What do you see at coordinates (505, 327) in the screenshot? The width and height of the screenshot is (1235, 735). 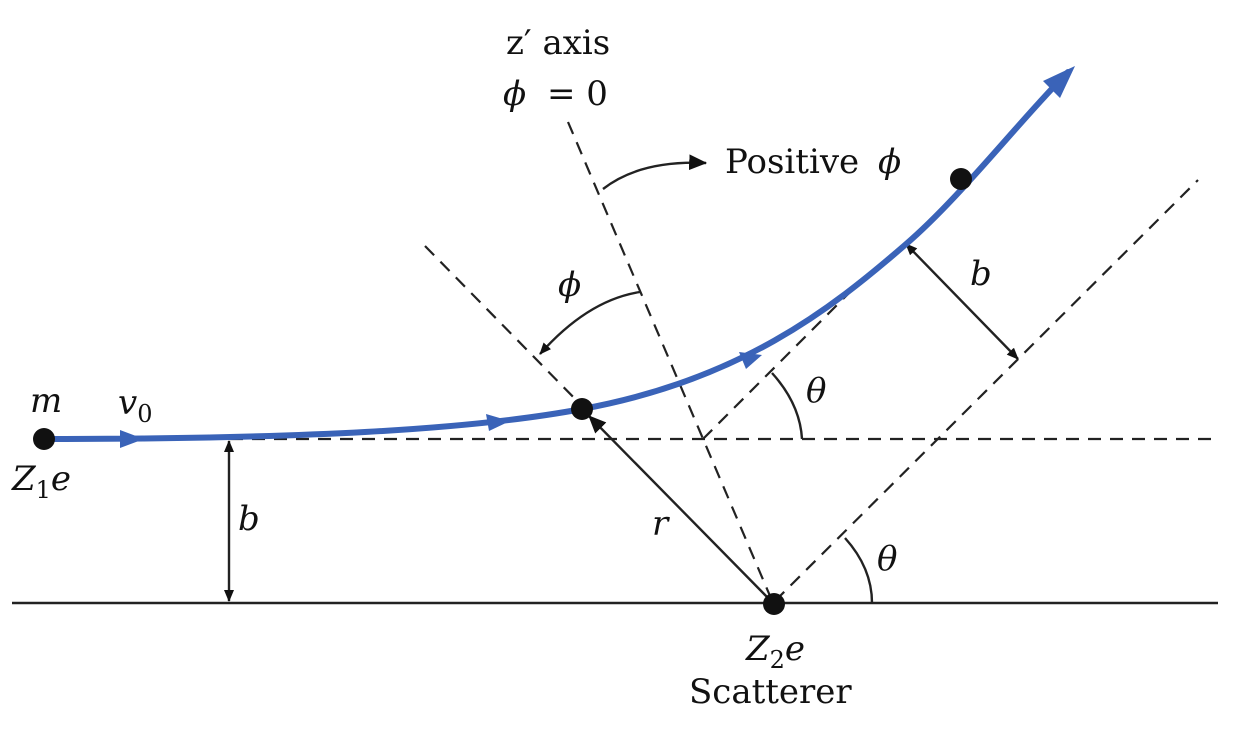 I see `particle-position-line` at bounding box center [505, 327].